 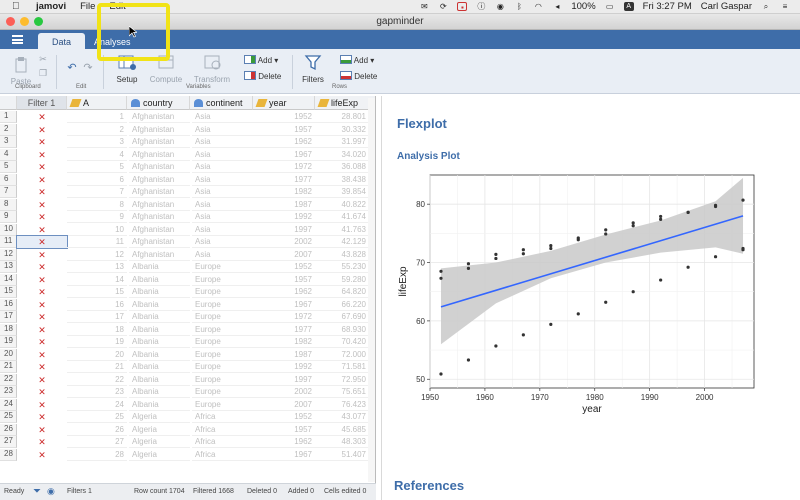 What do you see at coordinates (97, 405) in the screenshot?
I see `cell-a: 24` at bounding box center [97, 405].